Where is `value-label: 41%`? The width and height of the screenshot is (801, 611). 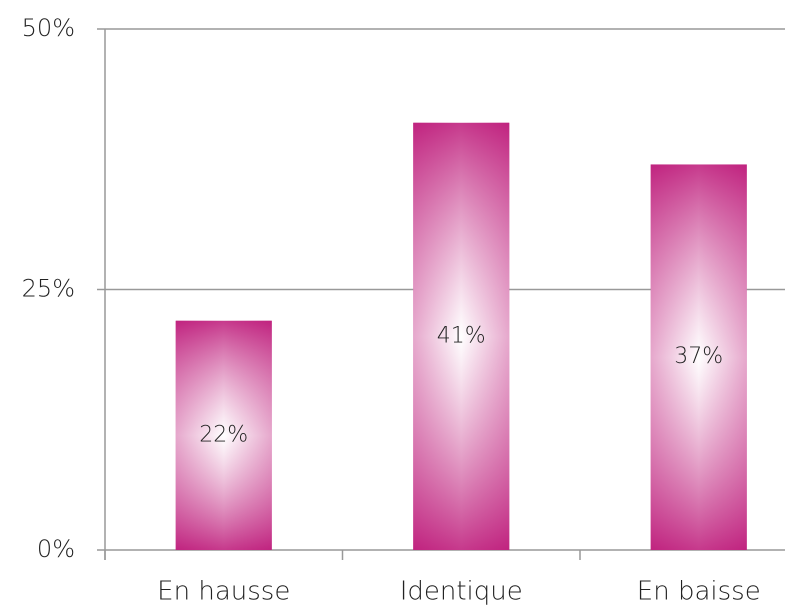 value-label: 41% is located at coordinates (461, 335).